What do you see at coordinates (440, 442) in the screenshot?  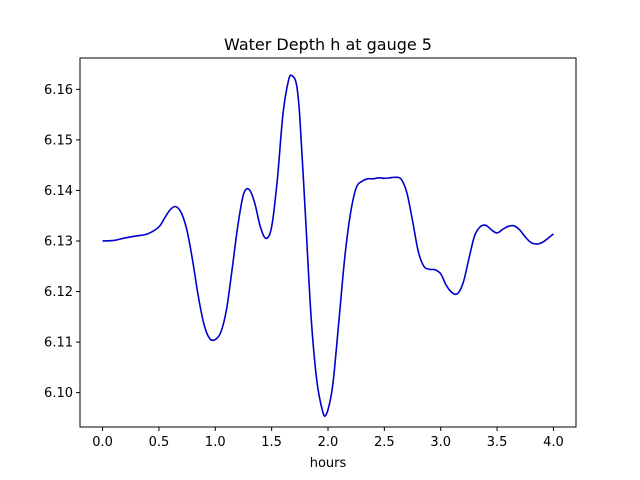 I see `x-tick-label: 3.0` at bounding box center [440, 442].